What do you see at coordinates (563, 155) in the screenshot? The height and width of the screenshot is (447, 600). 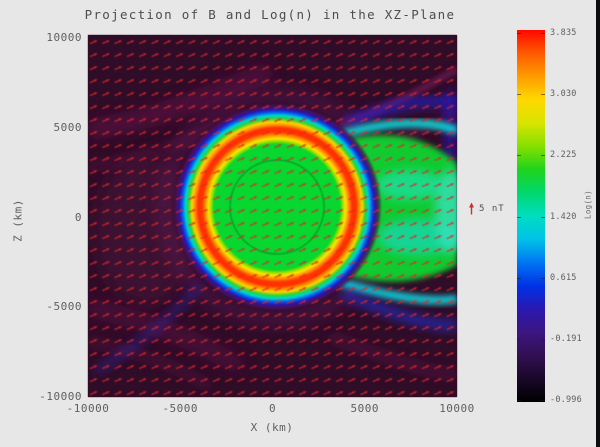 I see `colorbar-tick-label: 2.225` at bounding box center [563, 155].